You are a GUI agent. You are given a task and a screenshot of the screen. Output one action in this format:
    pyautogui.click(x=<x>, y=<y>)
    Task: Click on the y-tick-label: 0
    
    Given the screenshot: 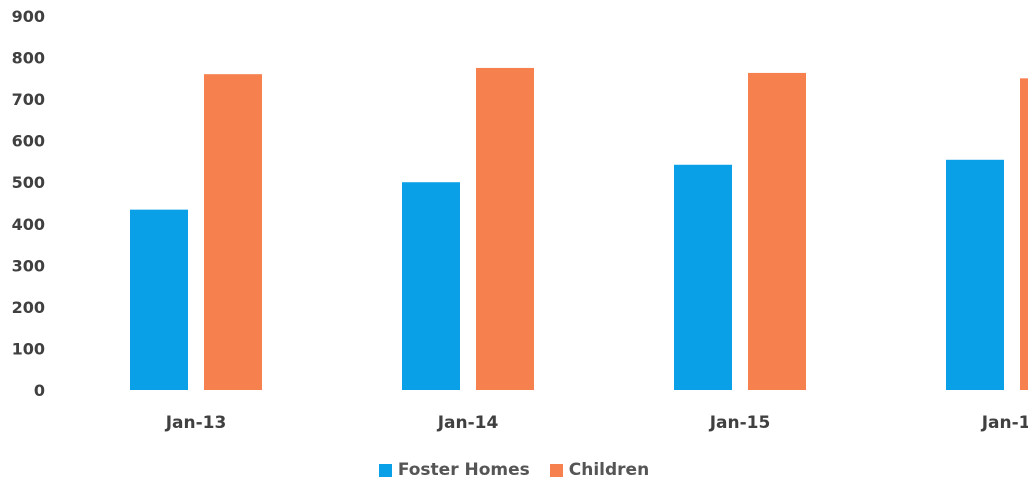 What is the action you would take?
    pyautogui.click(x=39, y=390)
    